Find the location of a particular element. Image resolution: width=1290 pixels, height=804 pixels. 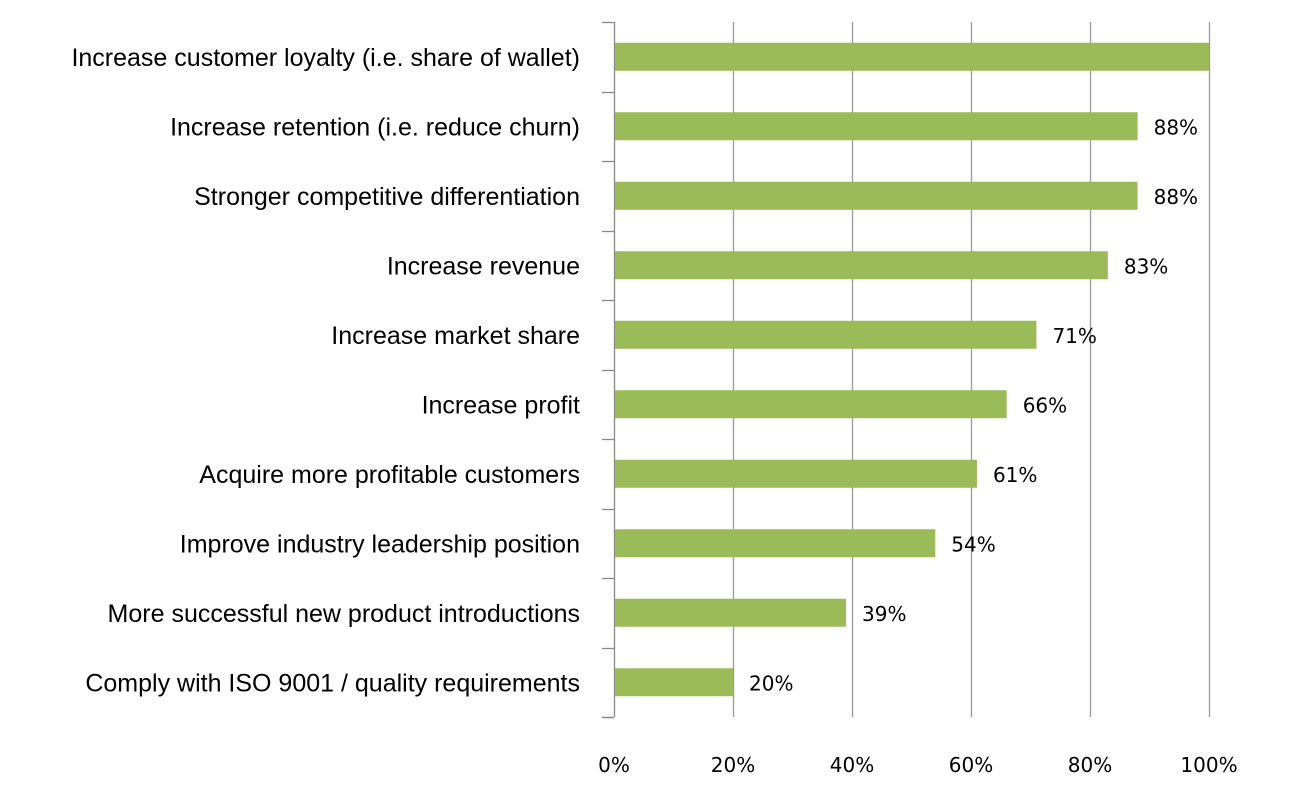

category-label: Improve industry leadership position is located at coordinates (380, 544).